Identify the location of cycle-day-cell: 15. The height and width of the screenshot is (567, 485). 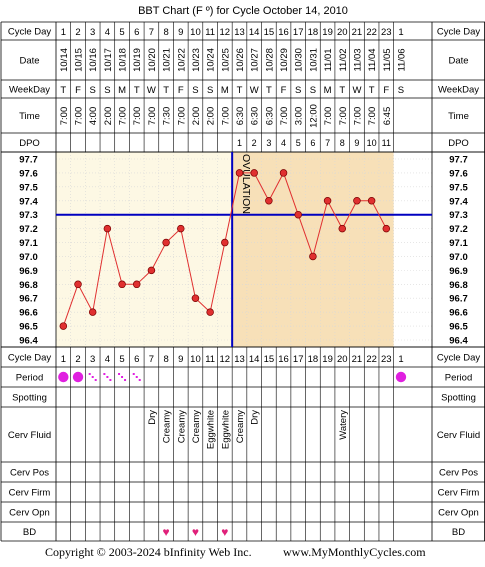
(269, 32).